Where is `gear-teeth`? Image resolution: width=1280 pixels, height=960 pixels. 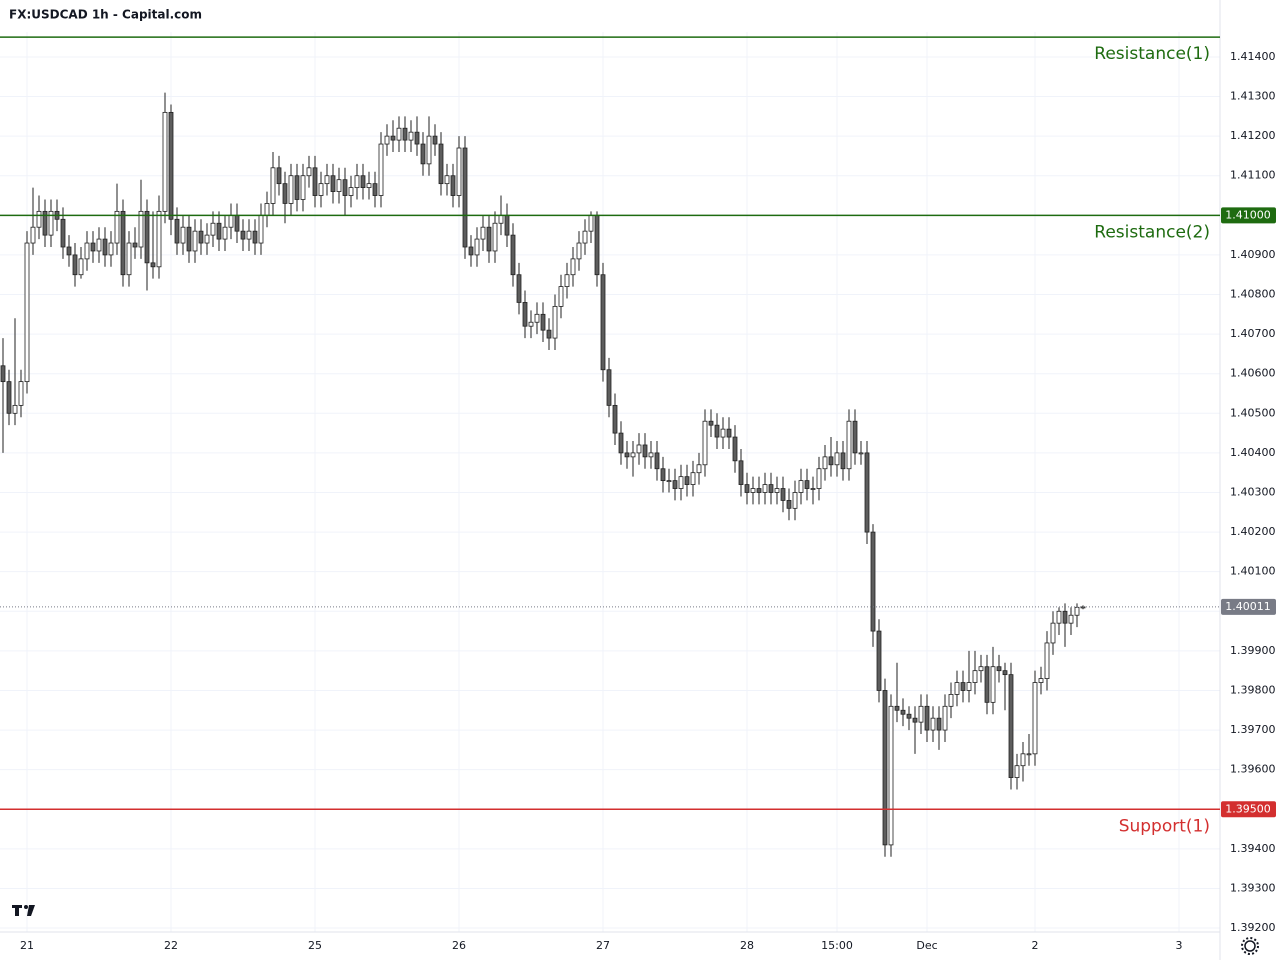 gear-teeth is located at coordinates (1250, 946).